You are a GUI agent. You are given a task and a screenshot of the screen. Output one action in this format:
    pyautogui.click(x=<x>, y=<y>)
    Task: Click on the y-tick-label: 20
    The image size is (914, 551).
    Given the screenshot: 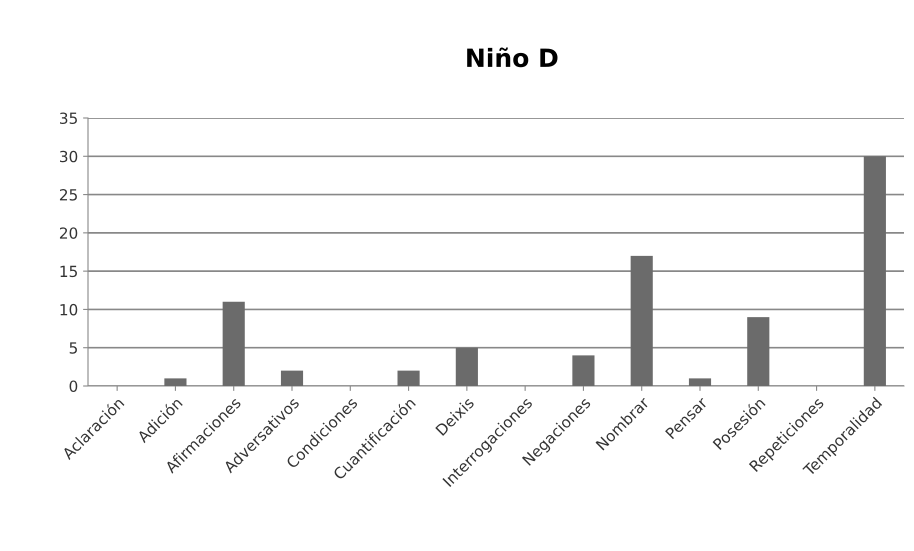 What is the action you would take?
    pyautogui.click(x=69, y=233)
    